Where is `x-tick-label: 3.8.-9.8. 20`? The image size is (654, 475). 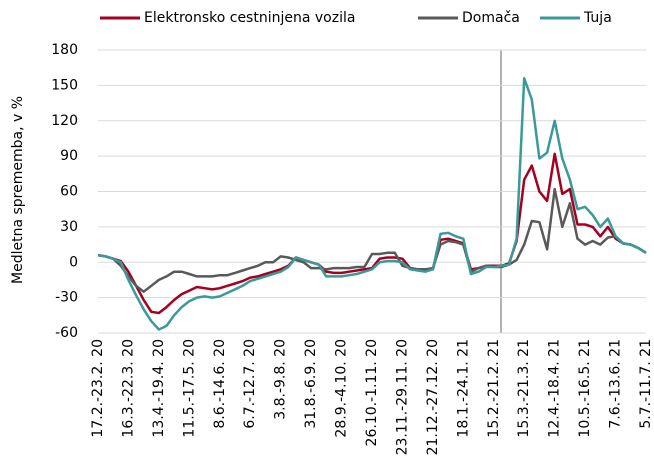
x-tick-label: 3.8.-9.8. 20 is located at coordinates (281, 379).